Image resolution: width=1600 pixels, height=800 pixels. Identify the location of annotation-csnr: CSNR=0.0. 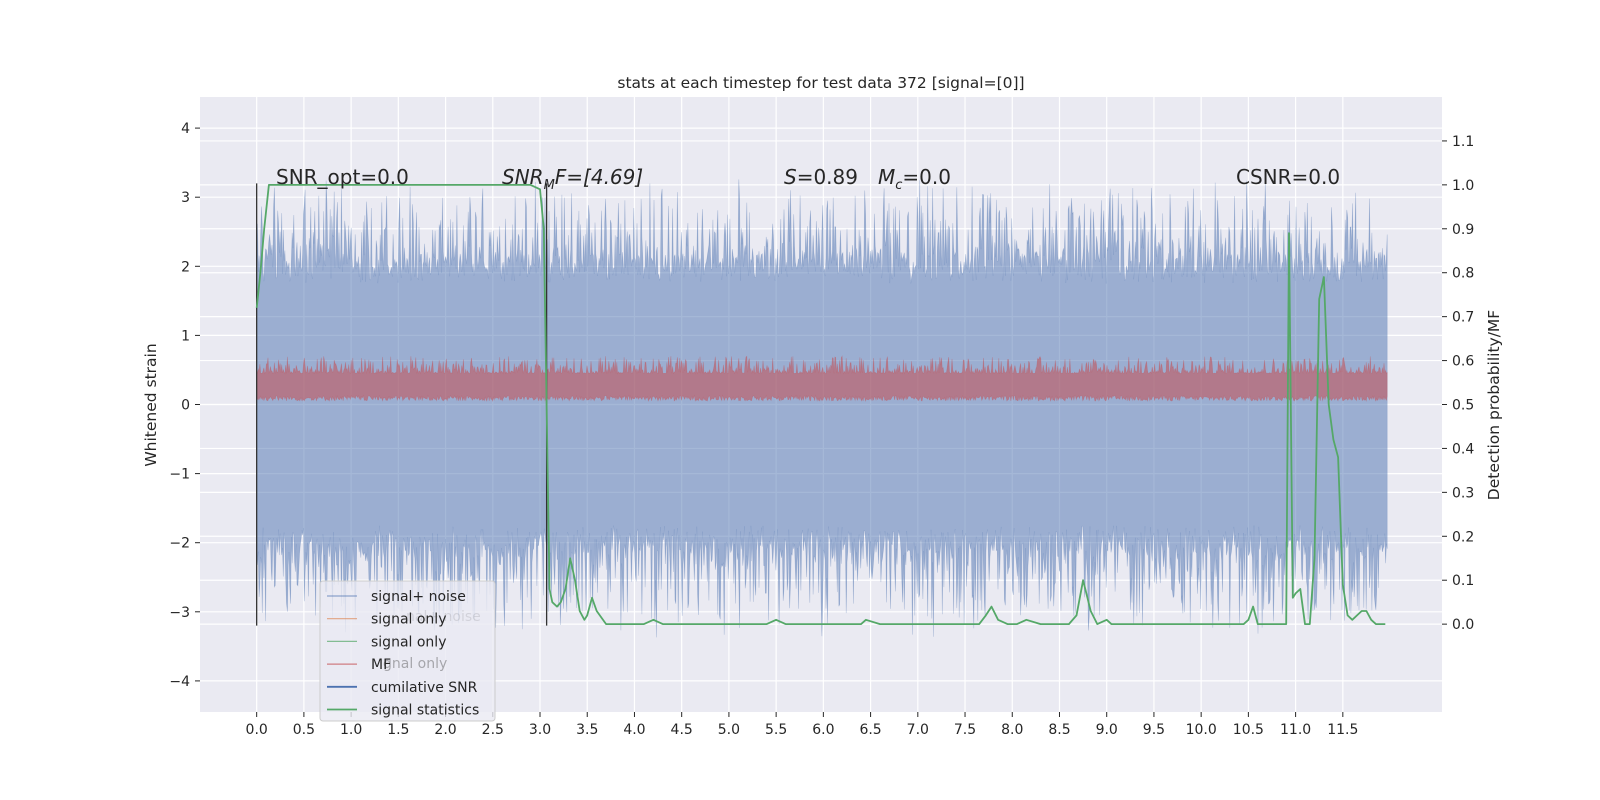
(1288, 177).